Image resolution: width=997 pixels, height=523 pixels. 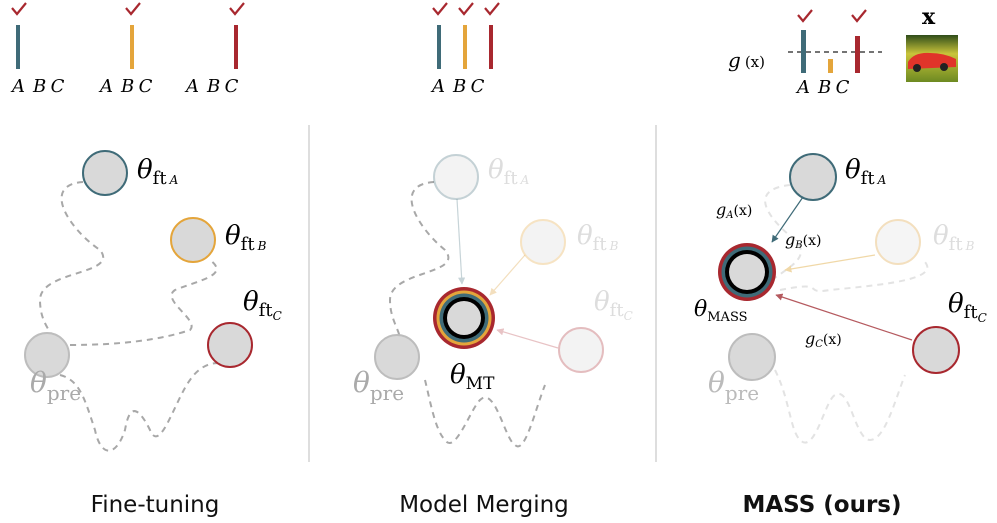 What do you see at coordinates (844, 317) in the screenshot?
I see `route-arrow-c` at bounding box center [844, 317].